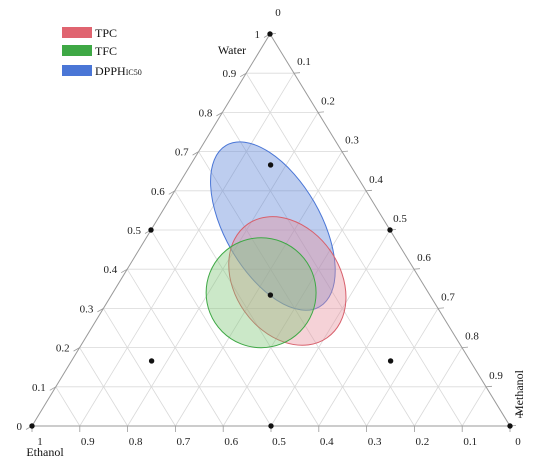 The width and height of the screenshot is (550, 467). What do you see at coordinates (206, 113) in the screenshot?
I see `tick-label-water: 0.8` at bounding box center [206, 113].